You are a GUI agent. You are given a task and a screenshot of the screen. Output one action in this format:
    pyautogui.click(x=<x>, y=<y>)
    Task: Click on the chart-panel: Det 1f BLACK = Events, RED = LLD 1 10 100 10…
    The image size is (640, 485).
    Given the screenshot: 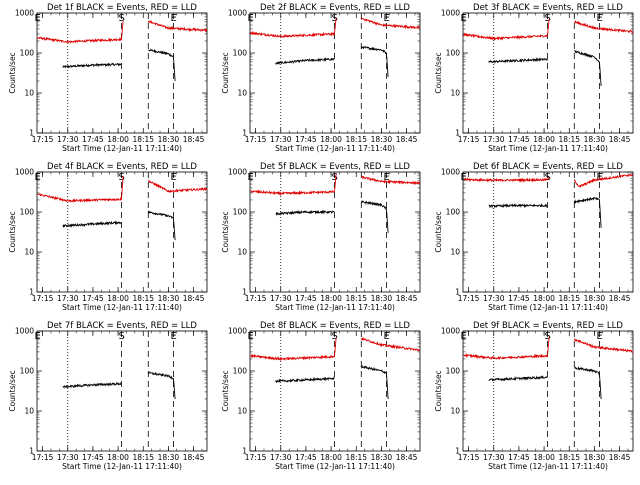 What is the action you would take?
    pyautogui.click(x=108, y=78)
    